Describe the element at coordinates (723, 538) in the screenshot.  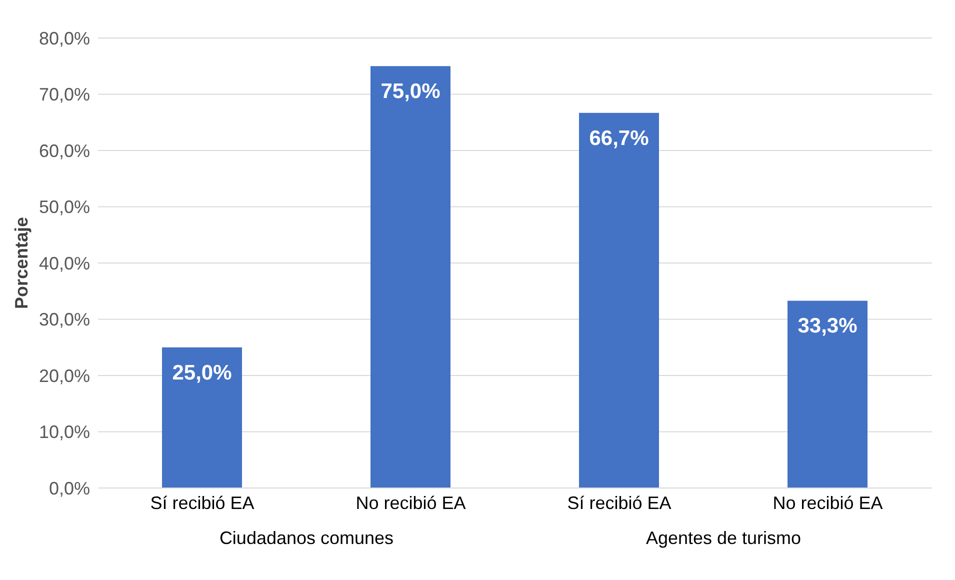
I see `text: Agentes de turismo` at that location.